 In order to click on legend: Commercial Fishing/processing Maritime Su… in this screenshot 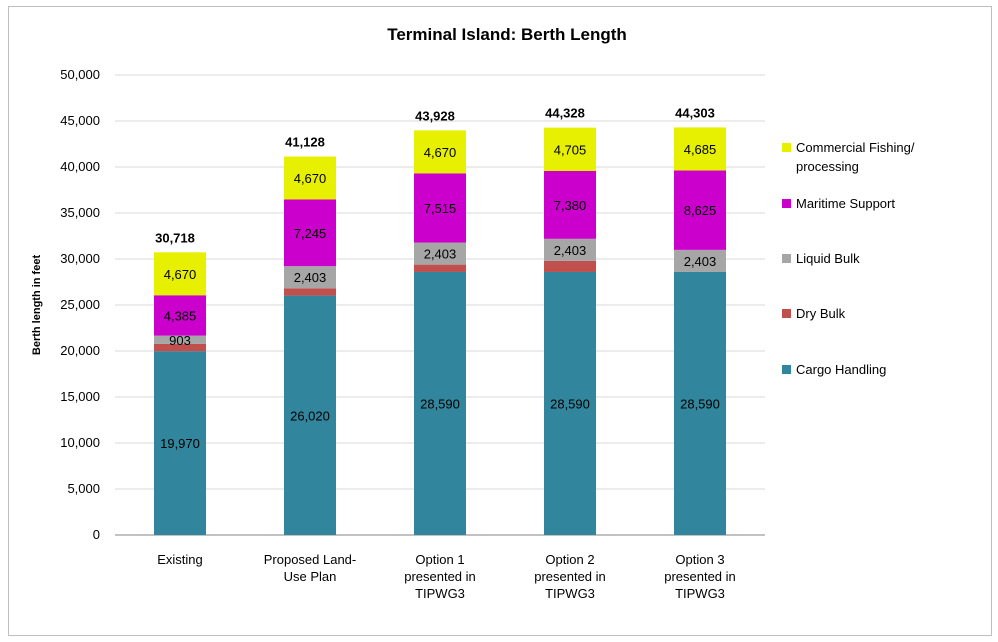, I will do `click(848, 258)`.